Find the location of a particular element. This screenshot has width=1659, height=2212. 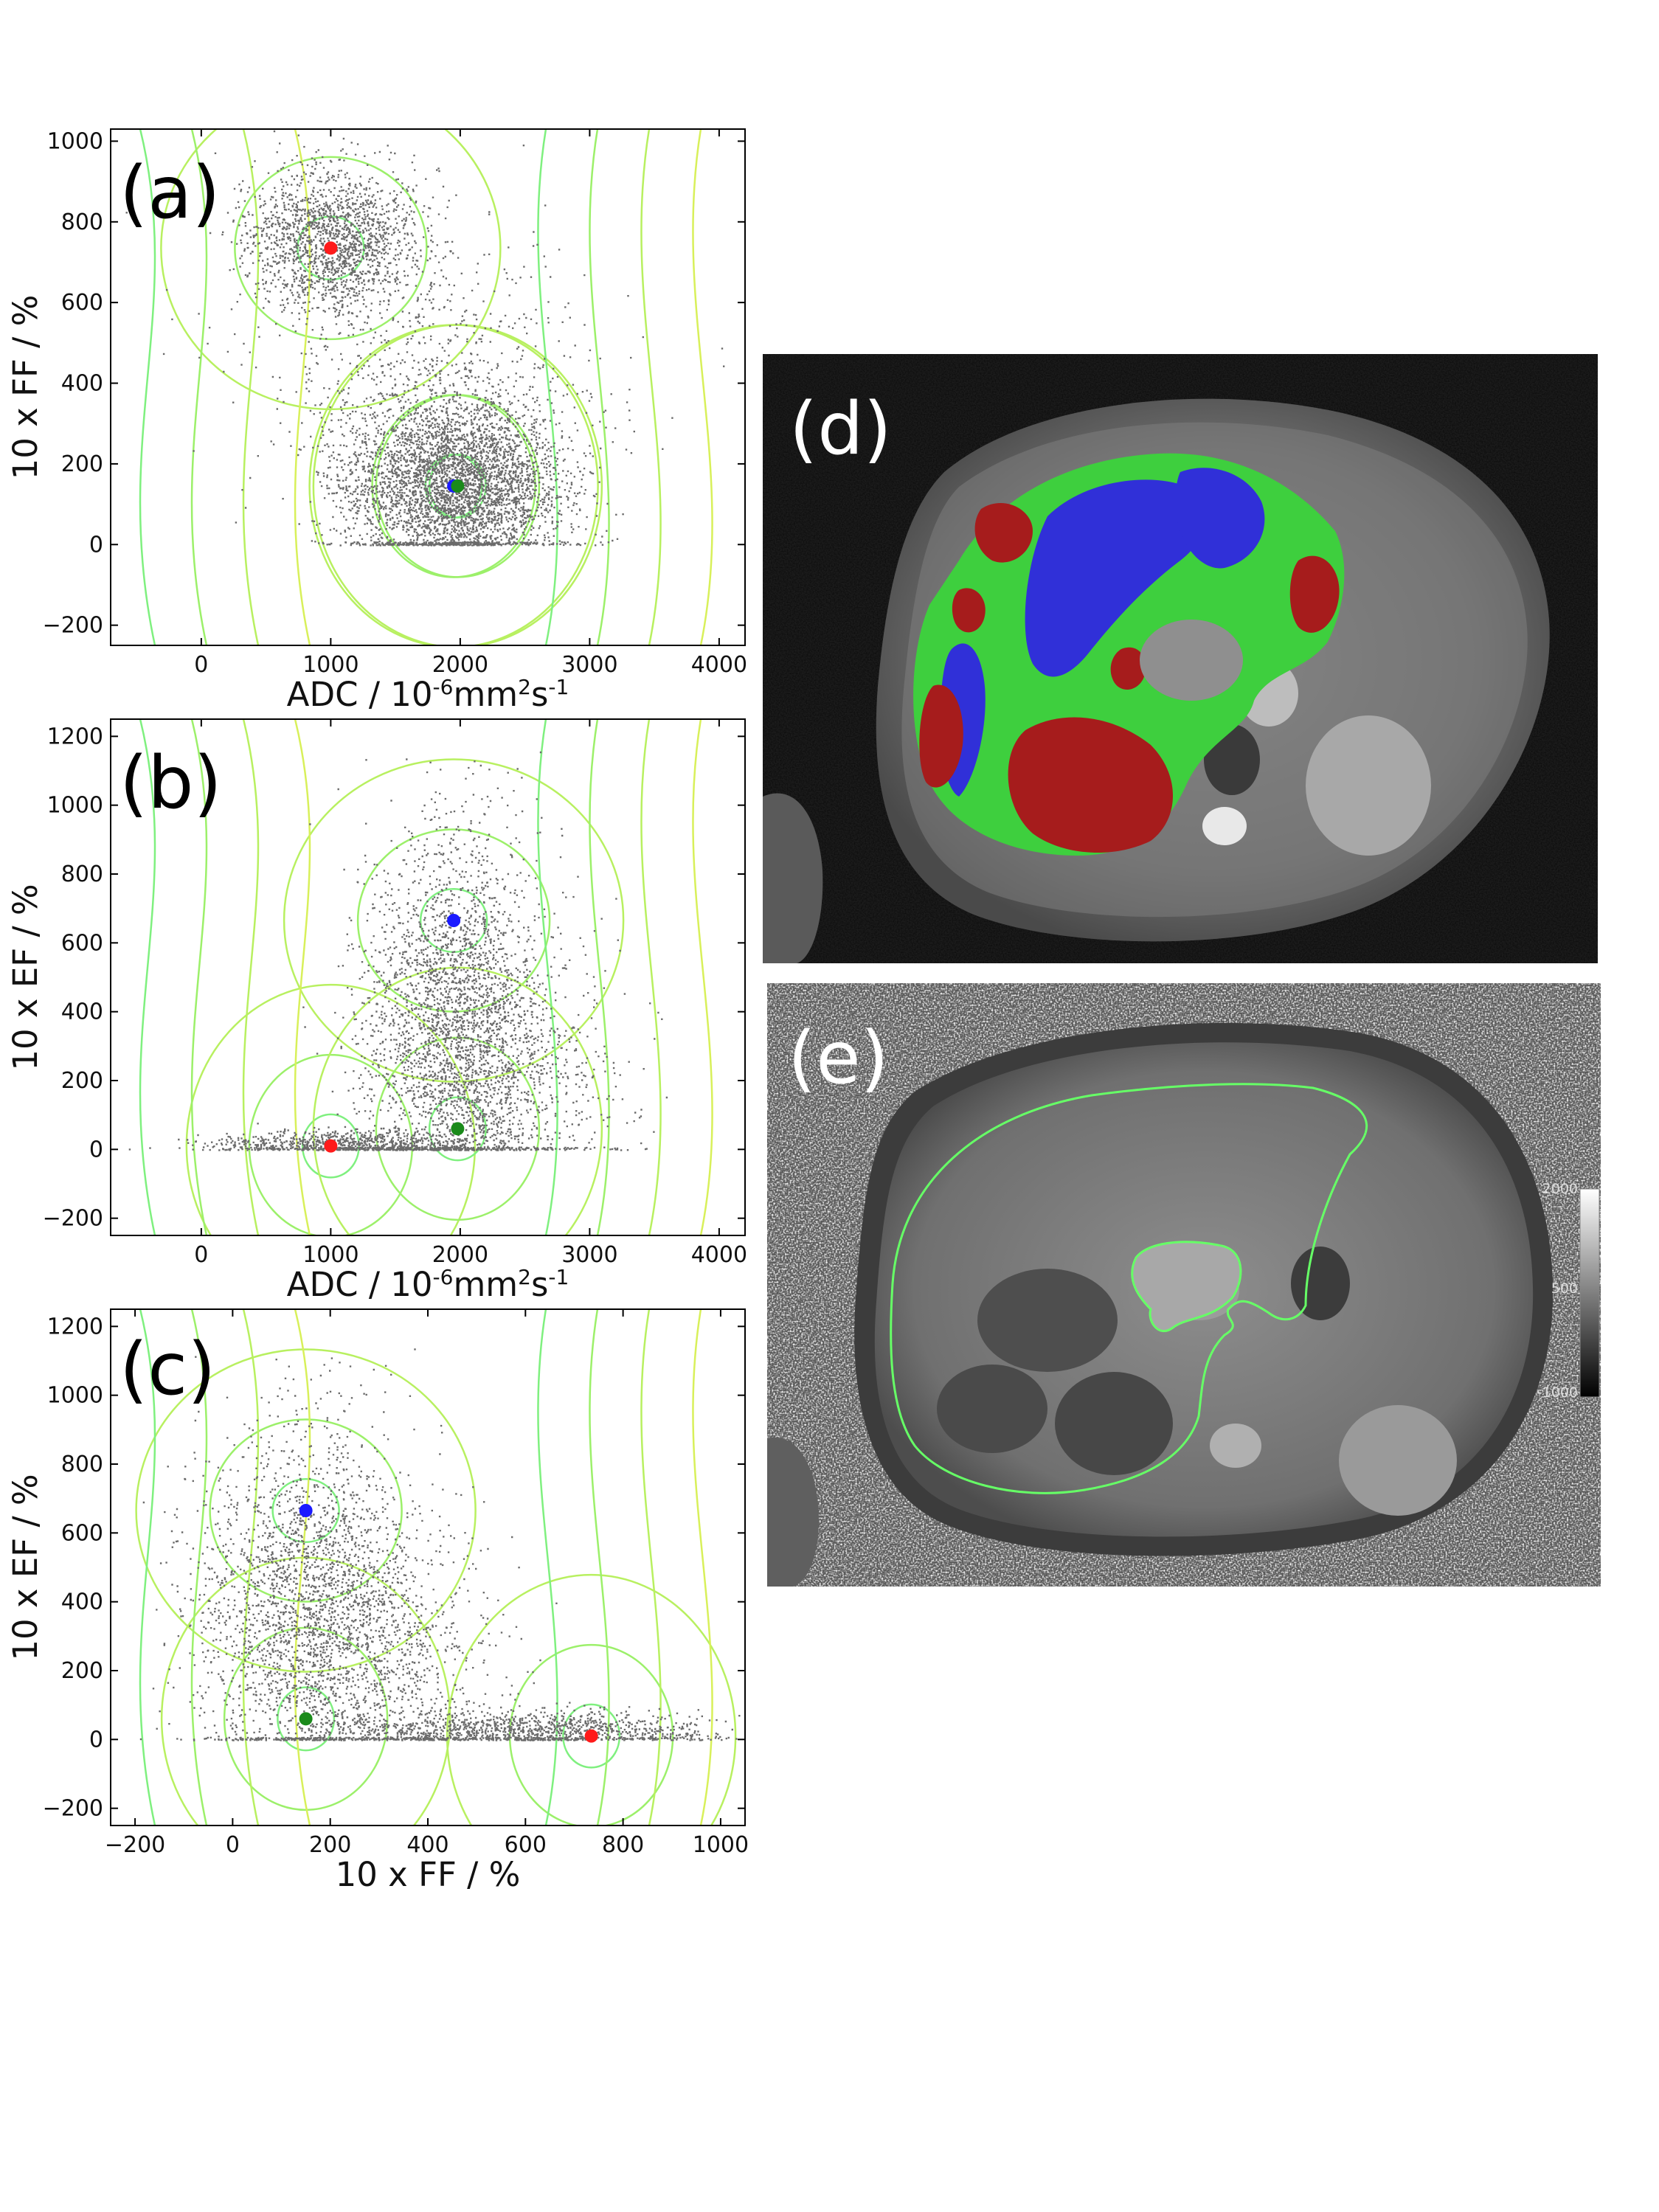

panel-label-a: (a) is located at coordinates (170, 193).